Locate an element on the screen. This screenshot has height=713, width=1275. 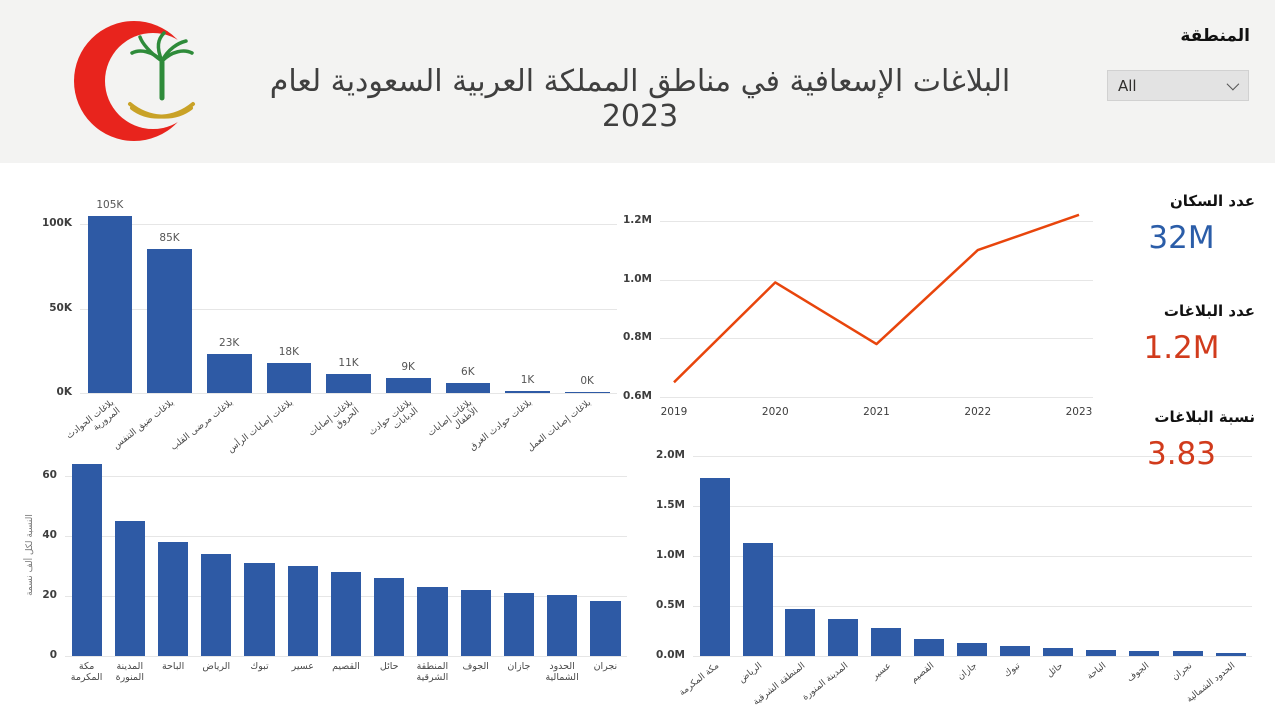
bar-data-label: 18K is located at coordinates (288, 351).